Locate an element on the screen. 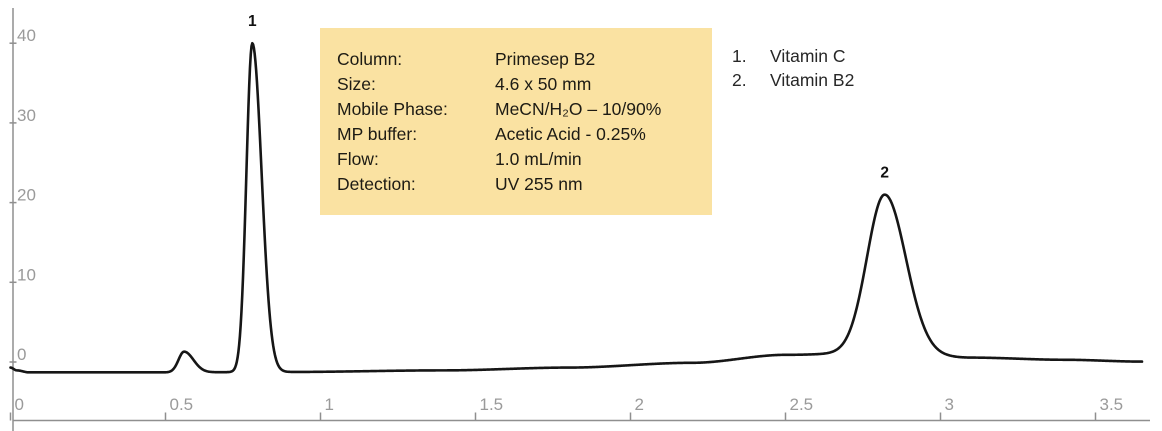 The width and height of the screenshot is (1162, 431). legend-number: 1. is located at coordinates (739, 56).